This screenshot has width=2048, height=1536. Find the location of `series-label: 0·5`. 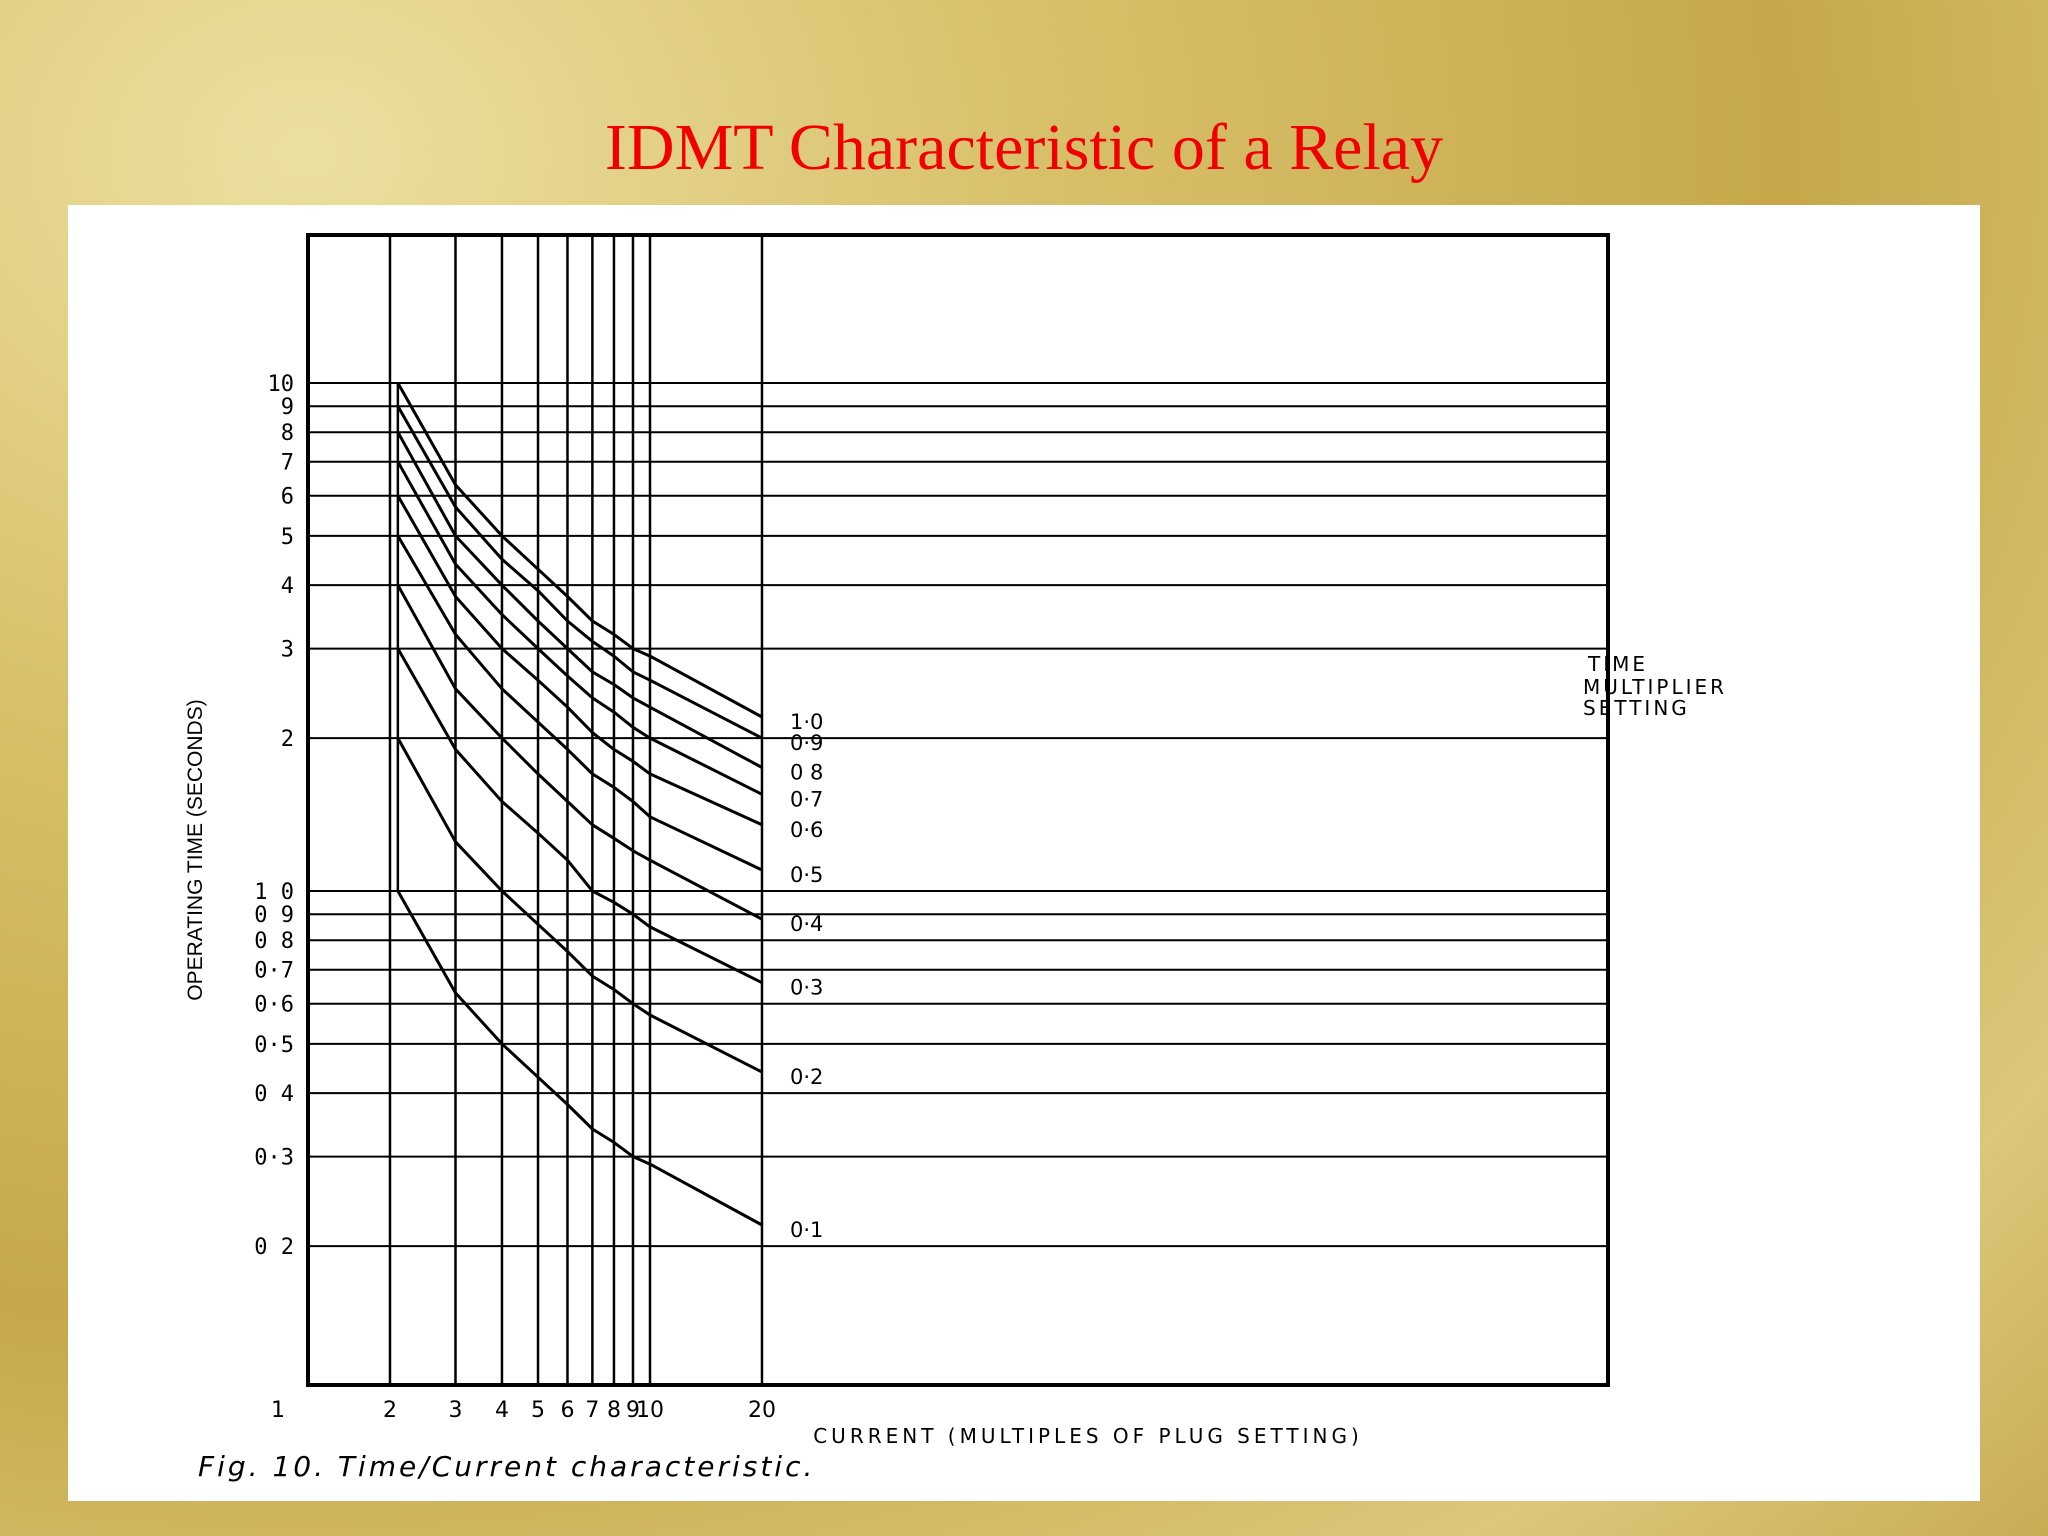

series-label: 0·5 is located at coordinates (806, 875).